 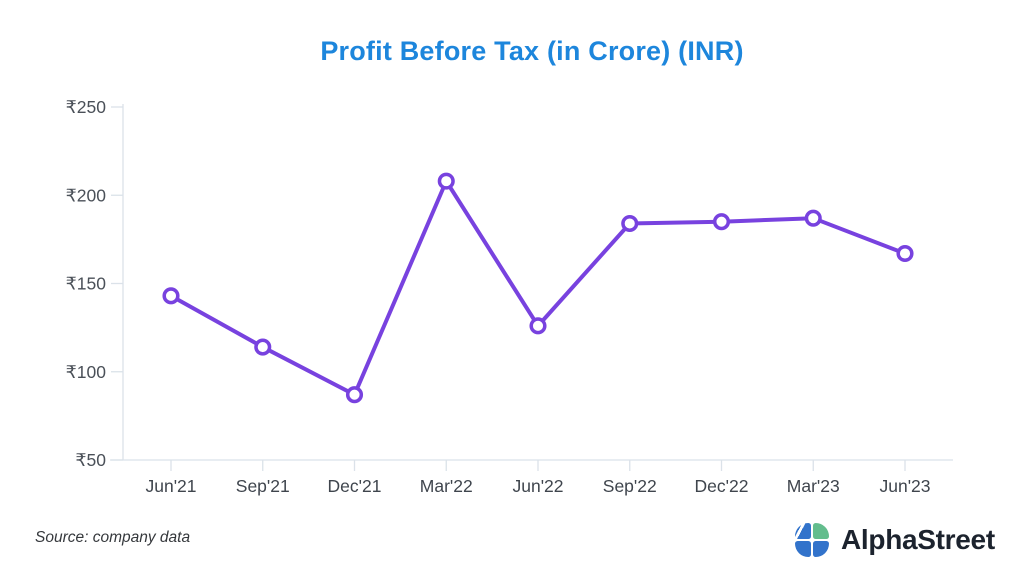 I want to click on logo-petal-top-left, so click(x=803, y=531).